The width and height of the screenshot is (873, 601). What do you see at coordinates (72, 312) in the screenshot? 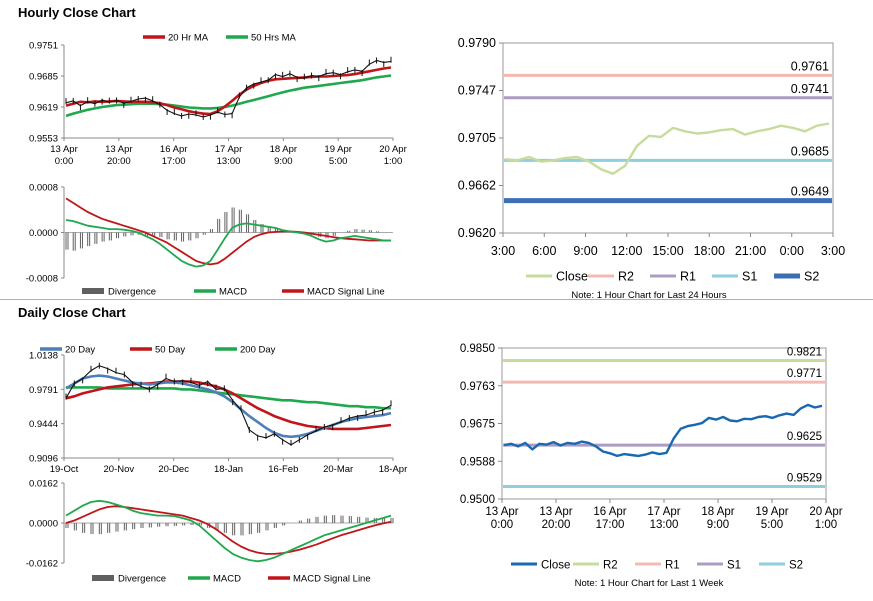
I see `daily-section-title: Daily Close Chart` at bounding box center [72, 312].